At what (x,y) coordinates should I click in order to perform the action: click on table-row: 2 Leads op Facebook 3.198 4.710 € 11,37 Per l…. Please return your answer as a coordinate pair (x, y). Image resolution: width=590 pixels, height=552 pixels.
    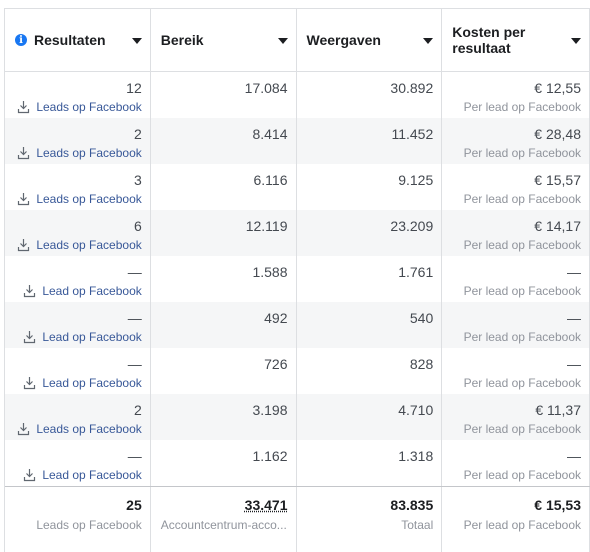
    Looking at the image, I should click on (297, 417).